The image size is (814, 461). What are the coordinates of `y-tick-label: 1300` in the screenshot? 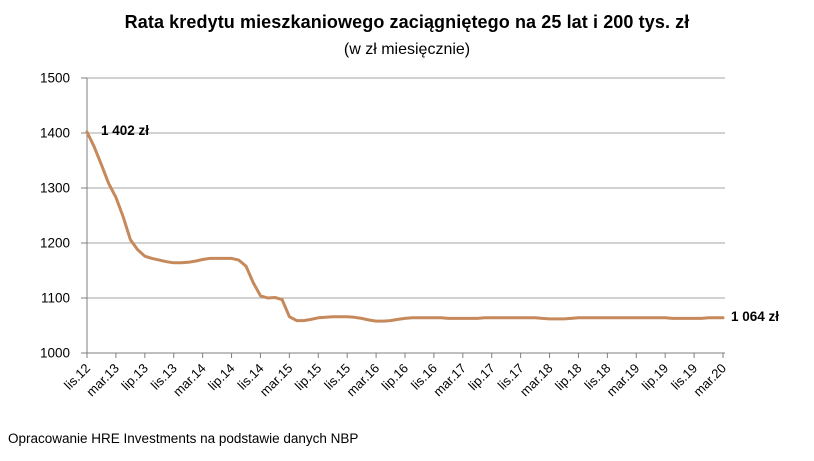 It's located at (55, 188).